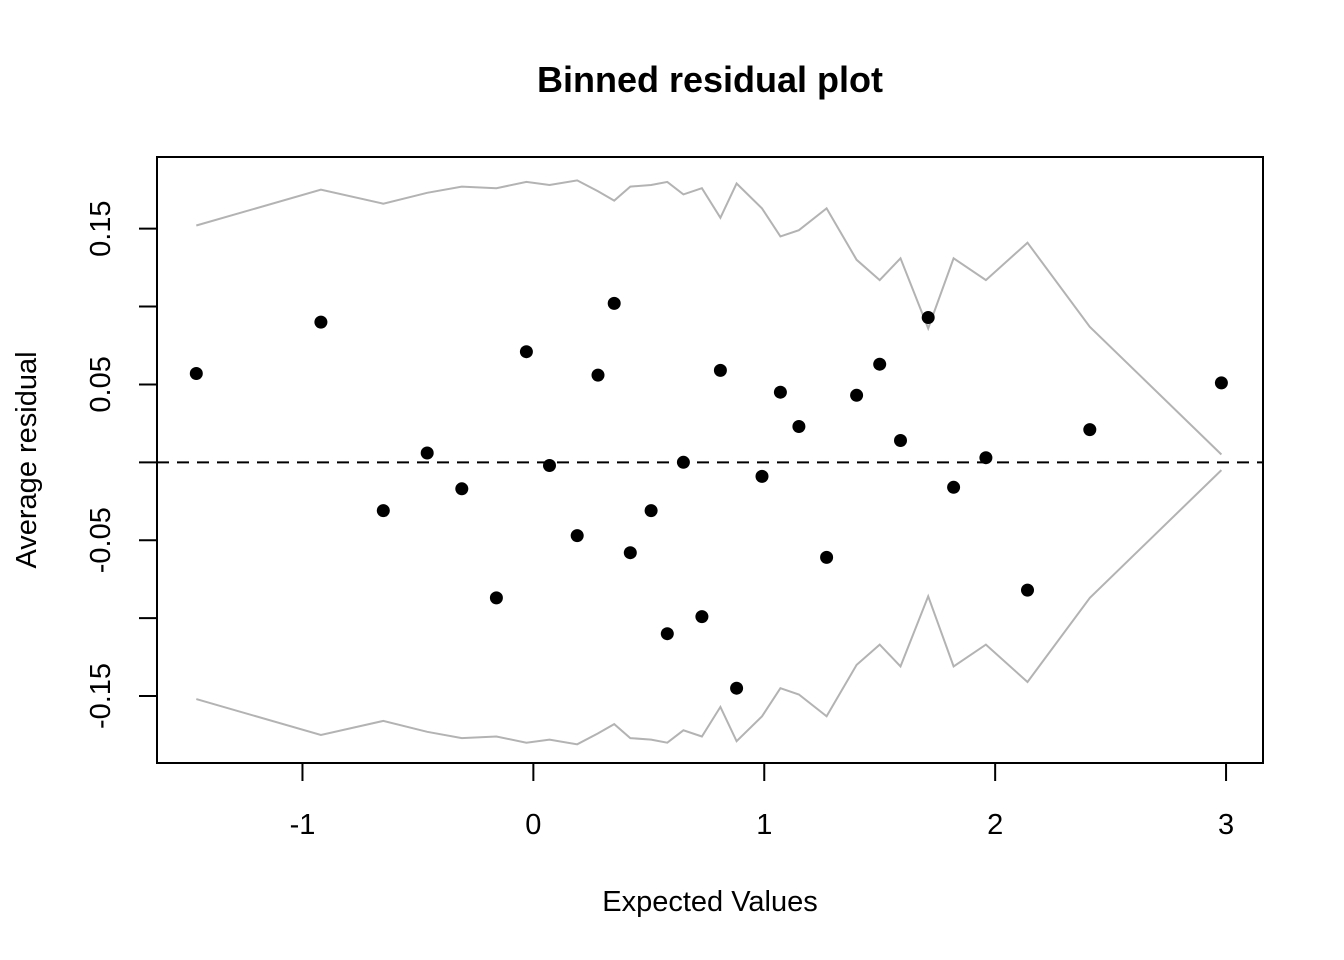  What do you see at coordinates (533, 825) in the screenshot?
I see `x-tick-label: 0` at bounding box center [533, 825].